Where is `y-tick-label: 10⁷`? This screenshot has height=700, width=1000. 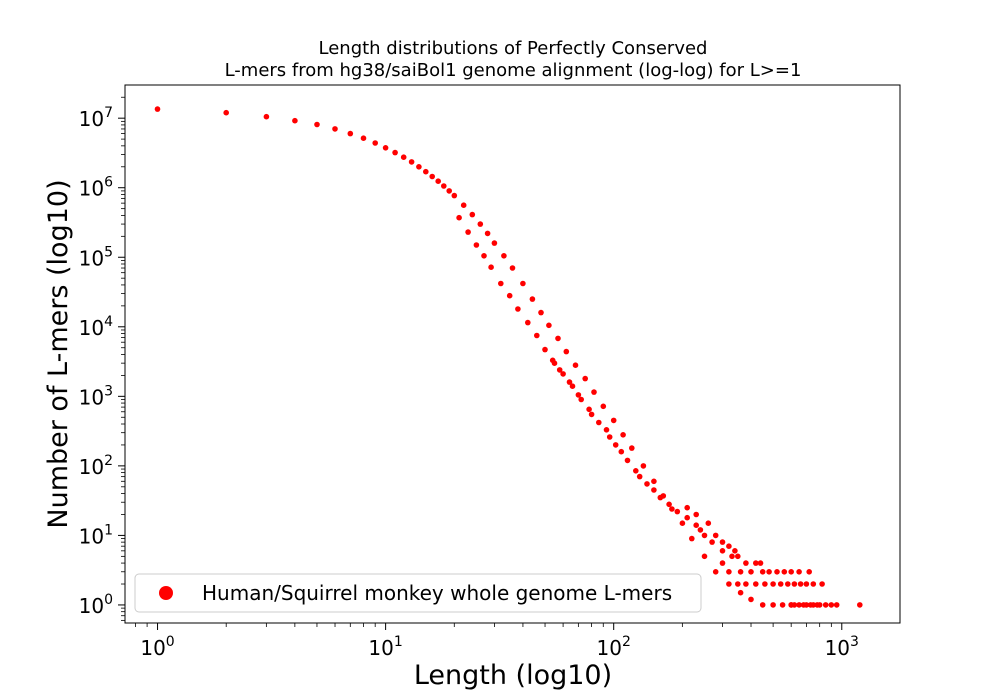
y-tick-label: 10⁷ is located at coordinates (96, 118).